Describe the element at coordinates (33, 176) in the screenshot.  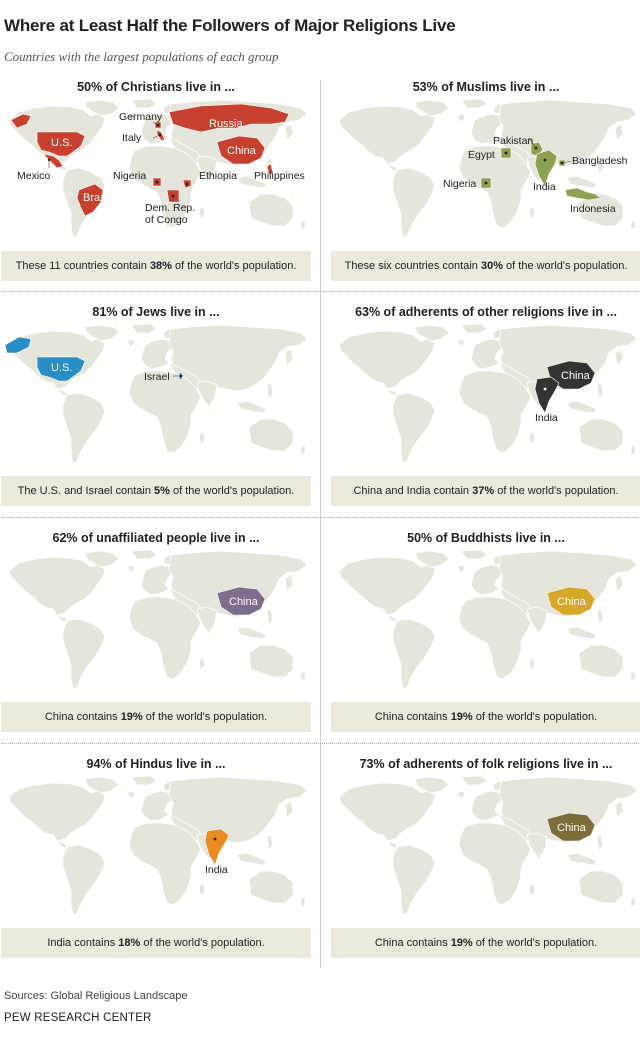
I see `label-mexico: Mexico` at that location.